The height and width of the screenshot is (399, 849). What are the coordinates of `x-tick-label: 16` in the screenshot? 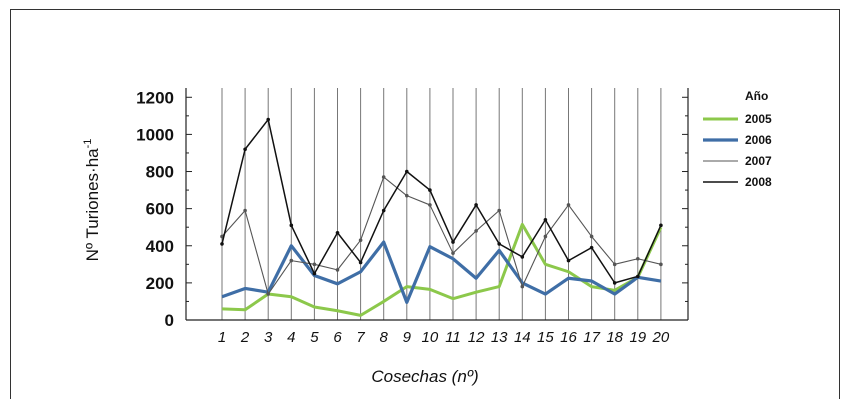 It's located at (568, 337).